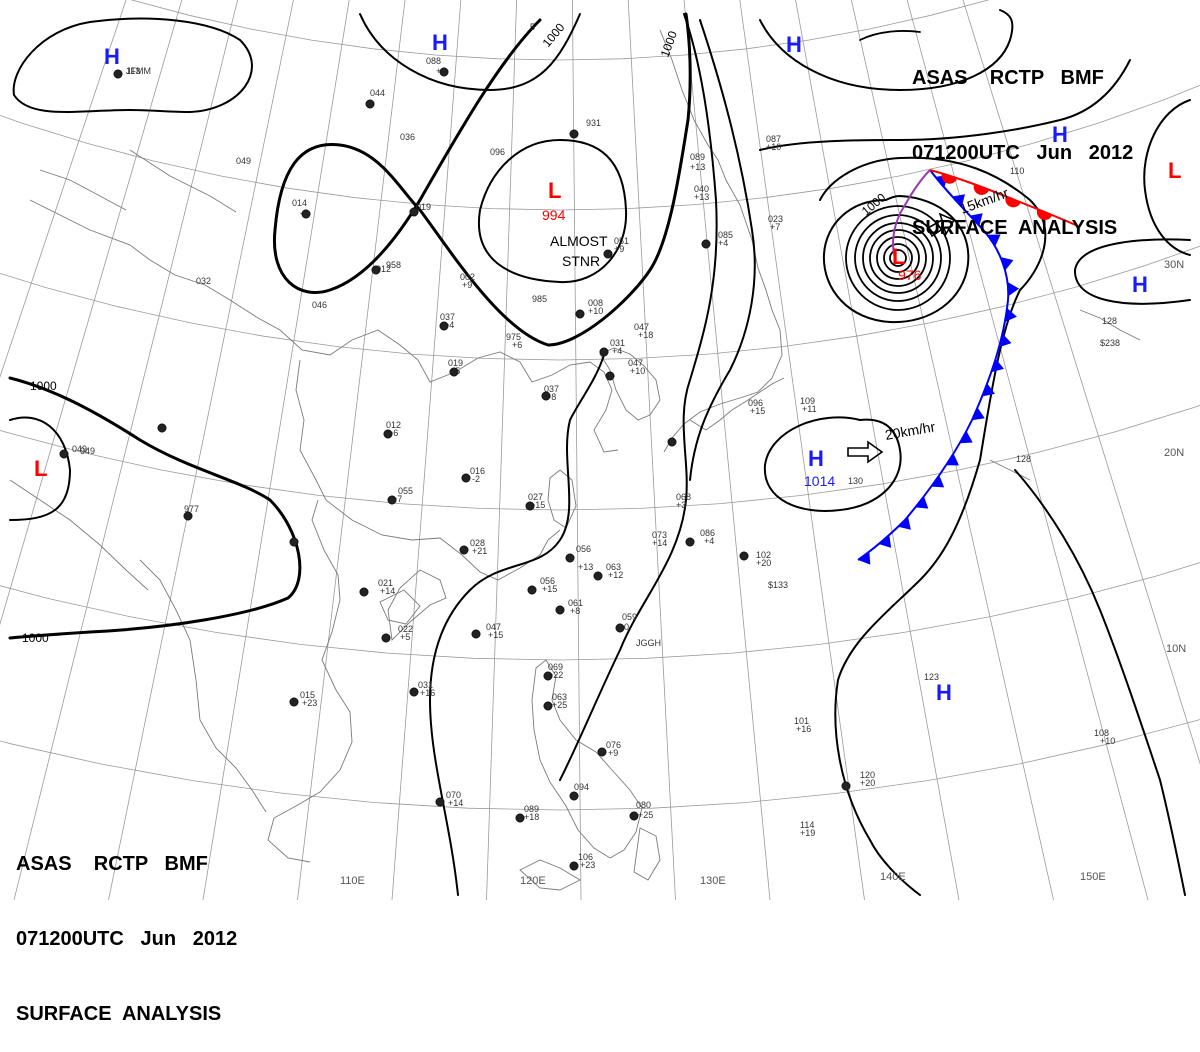  I want to click on station-value: 051, so click(621, 241).